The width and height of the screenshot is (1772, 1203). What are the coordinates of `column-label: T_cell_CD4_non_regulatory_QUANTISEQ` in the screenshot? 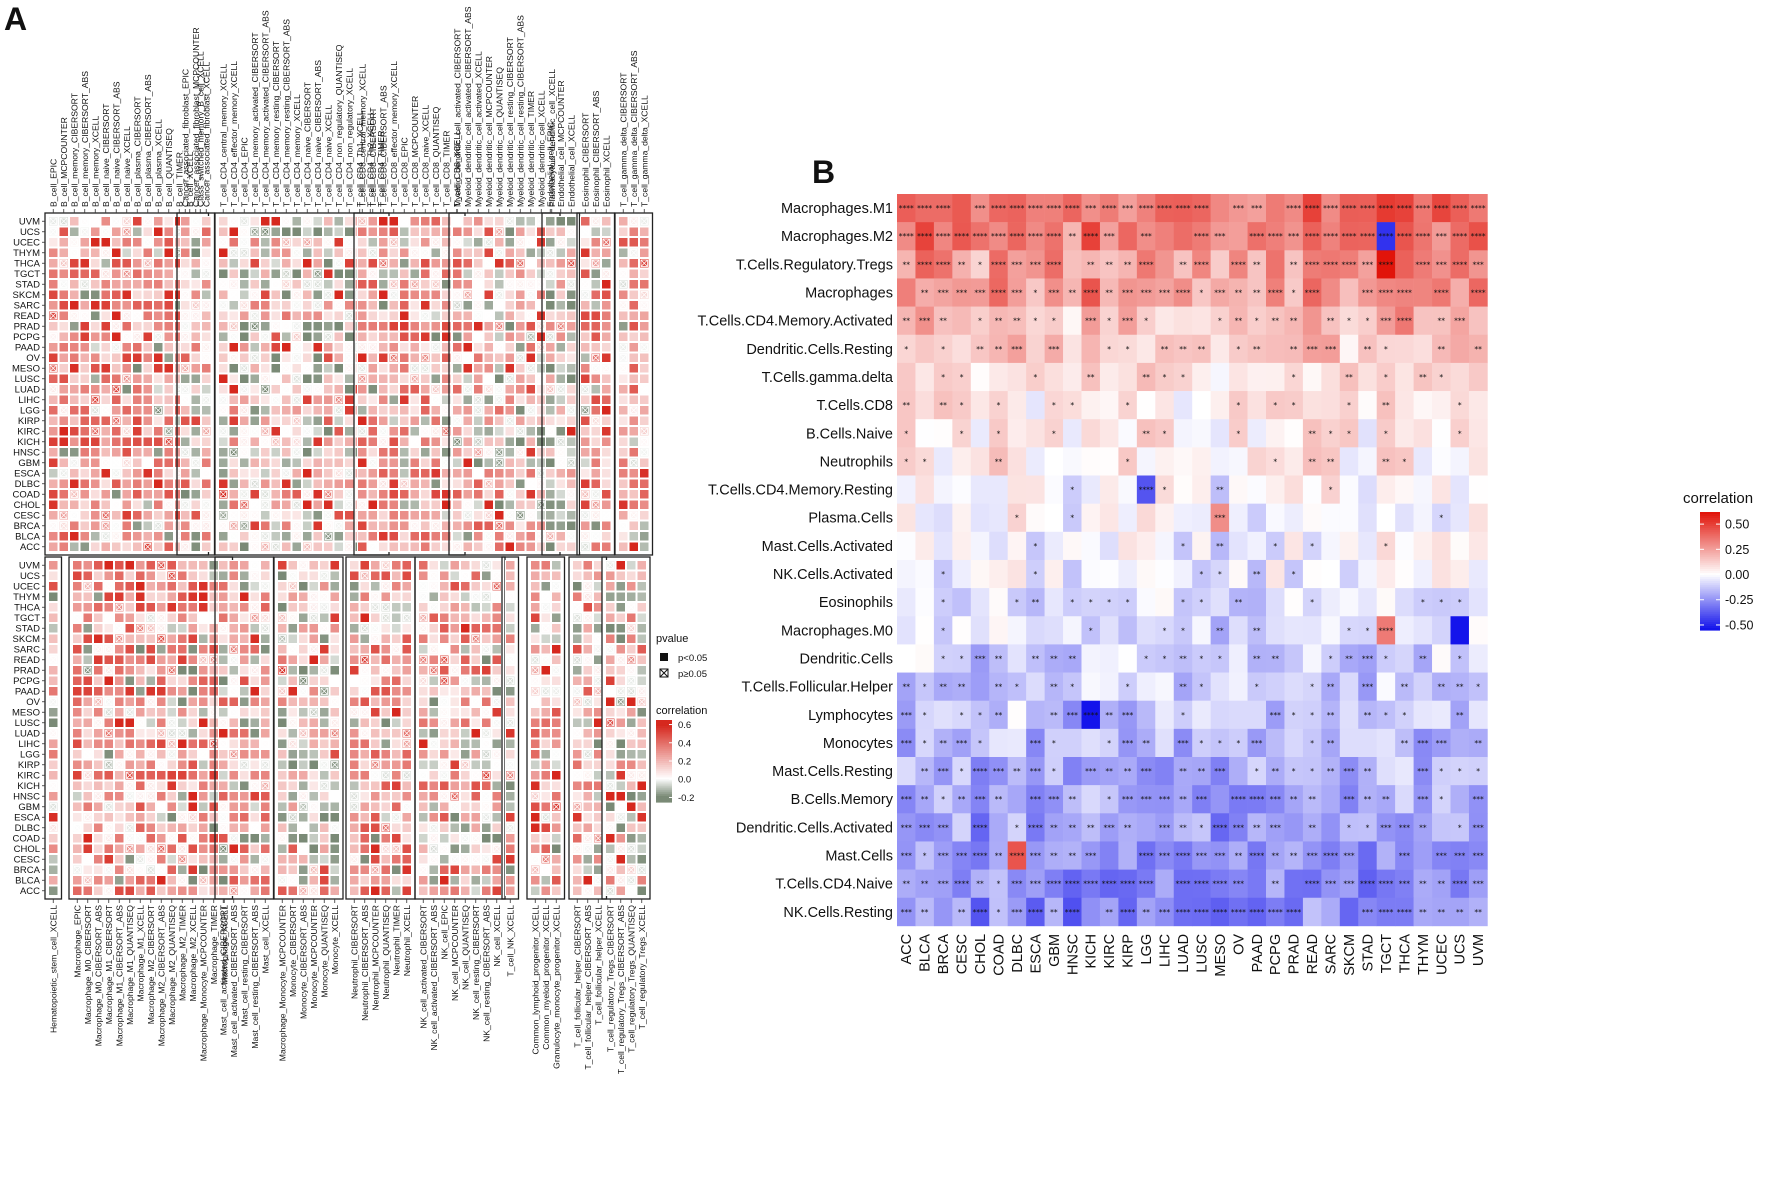 It's located at (339, 125).